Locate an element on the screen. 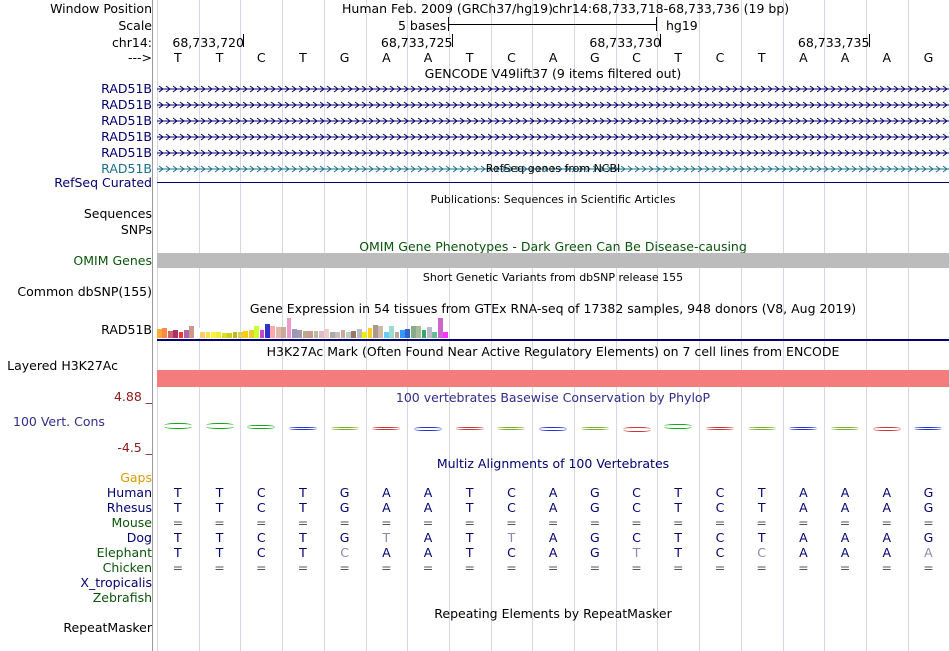 The width and height of the screenshot is (950, 651). repeatmasker-title: Repeating Elements by RepeatMasker is located at coordinates (553, 613).